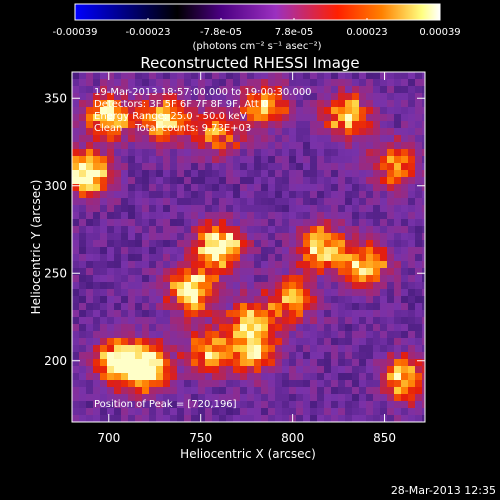  Describe the element at coordinates (249, 63) in the screenshot. I see `chart-title: Reconstructed RHESSI Image` at that location.